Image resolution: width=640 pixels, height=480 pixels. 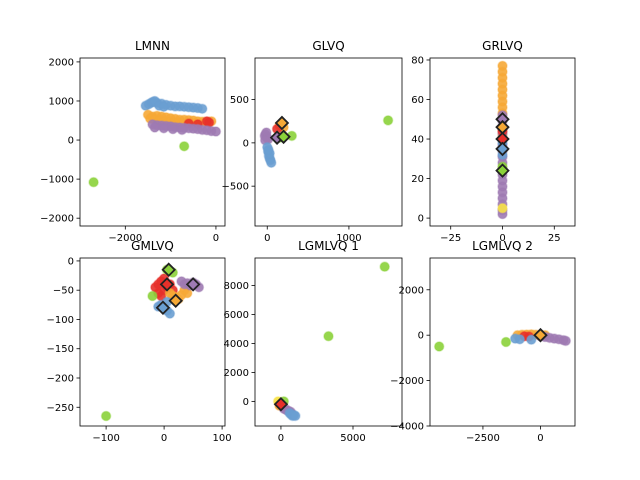 I want to click on y-tick-label: −500, so click(x=235, y=187).